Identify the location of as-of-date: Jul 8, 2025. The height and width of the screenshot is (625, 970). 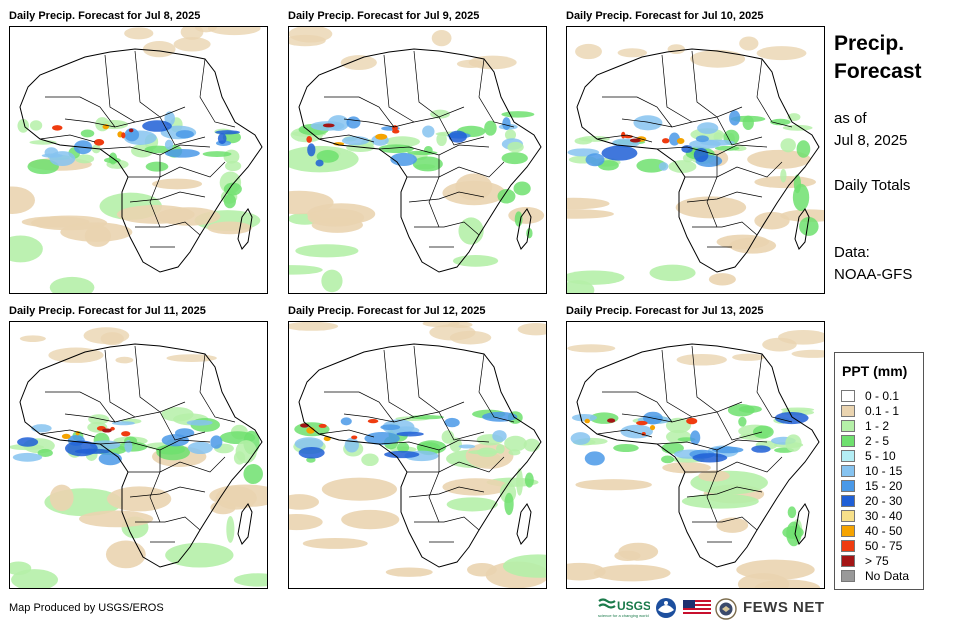
(871, 140).